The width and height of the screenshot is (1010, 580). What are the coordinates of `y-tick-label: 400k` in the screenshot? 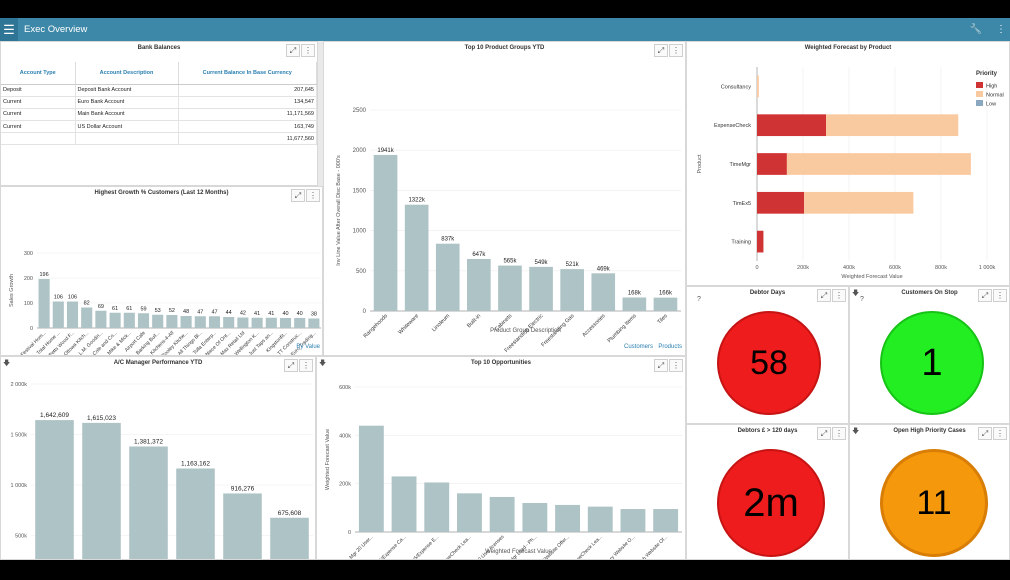 It's located at (345, 436).